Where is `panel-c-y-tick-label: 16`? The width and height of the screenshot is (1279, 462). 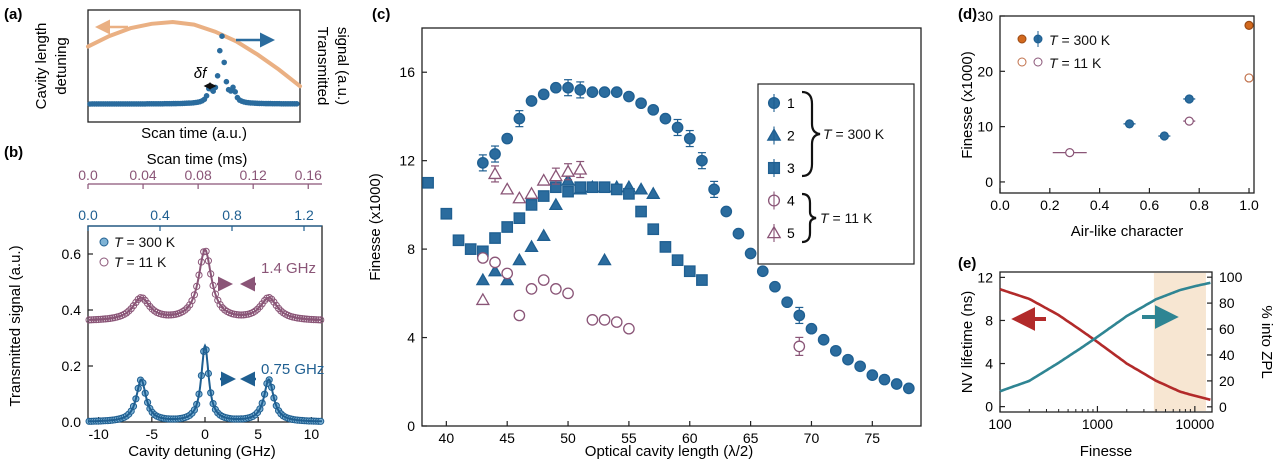
panel-c-y-tick-label: 16 is located at coordinates (407, 72).